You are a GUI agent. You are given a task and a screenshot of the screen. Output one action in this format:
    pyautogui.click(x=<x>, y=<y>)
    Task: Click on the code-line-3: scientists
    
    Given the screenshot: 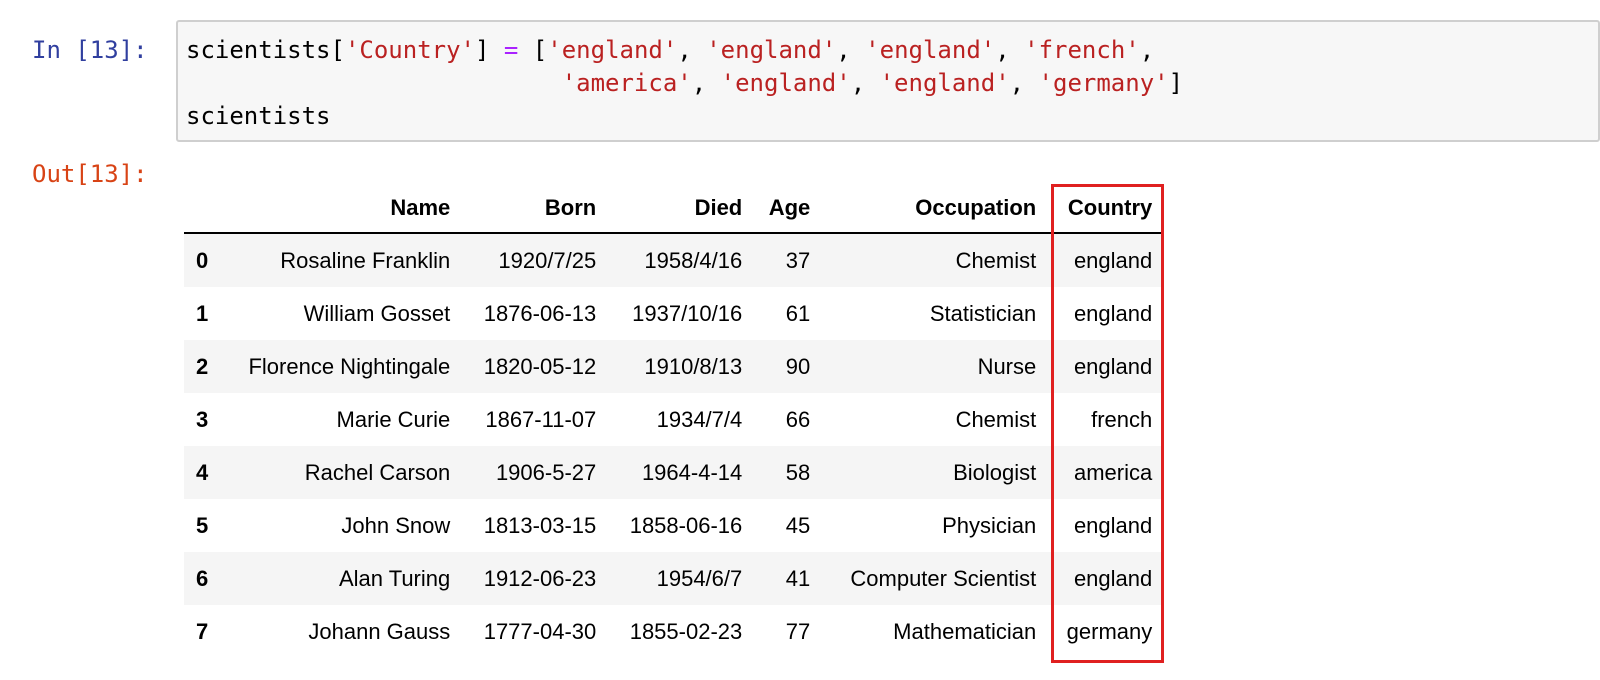 What is the action you would take?
    pyautogui.click(x=258, y=116)
    